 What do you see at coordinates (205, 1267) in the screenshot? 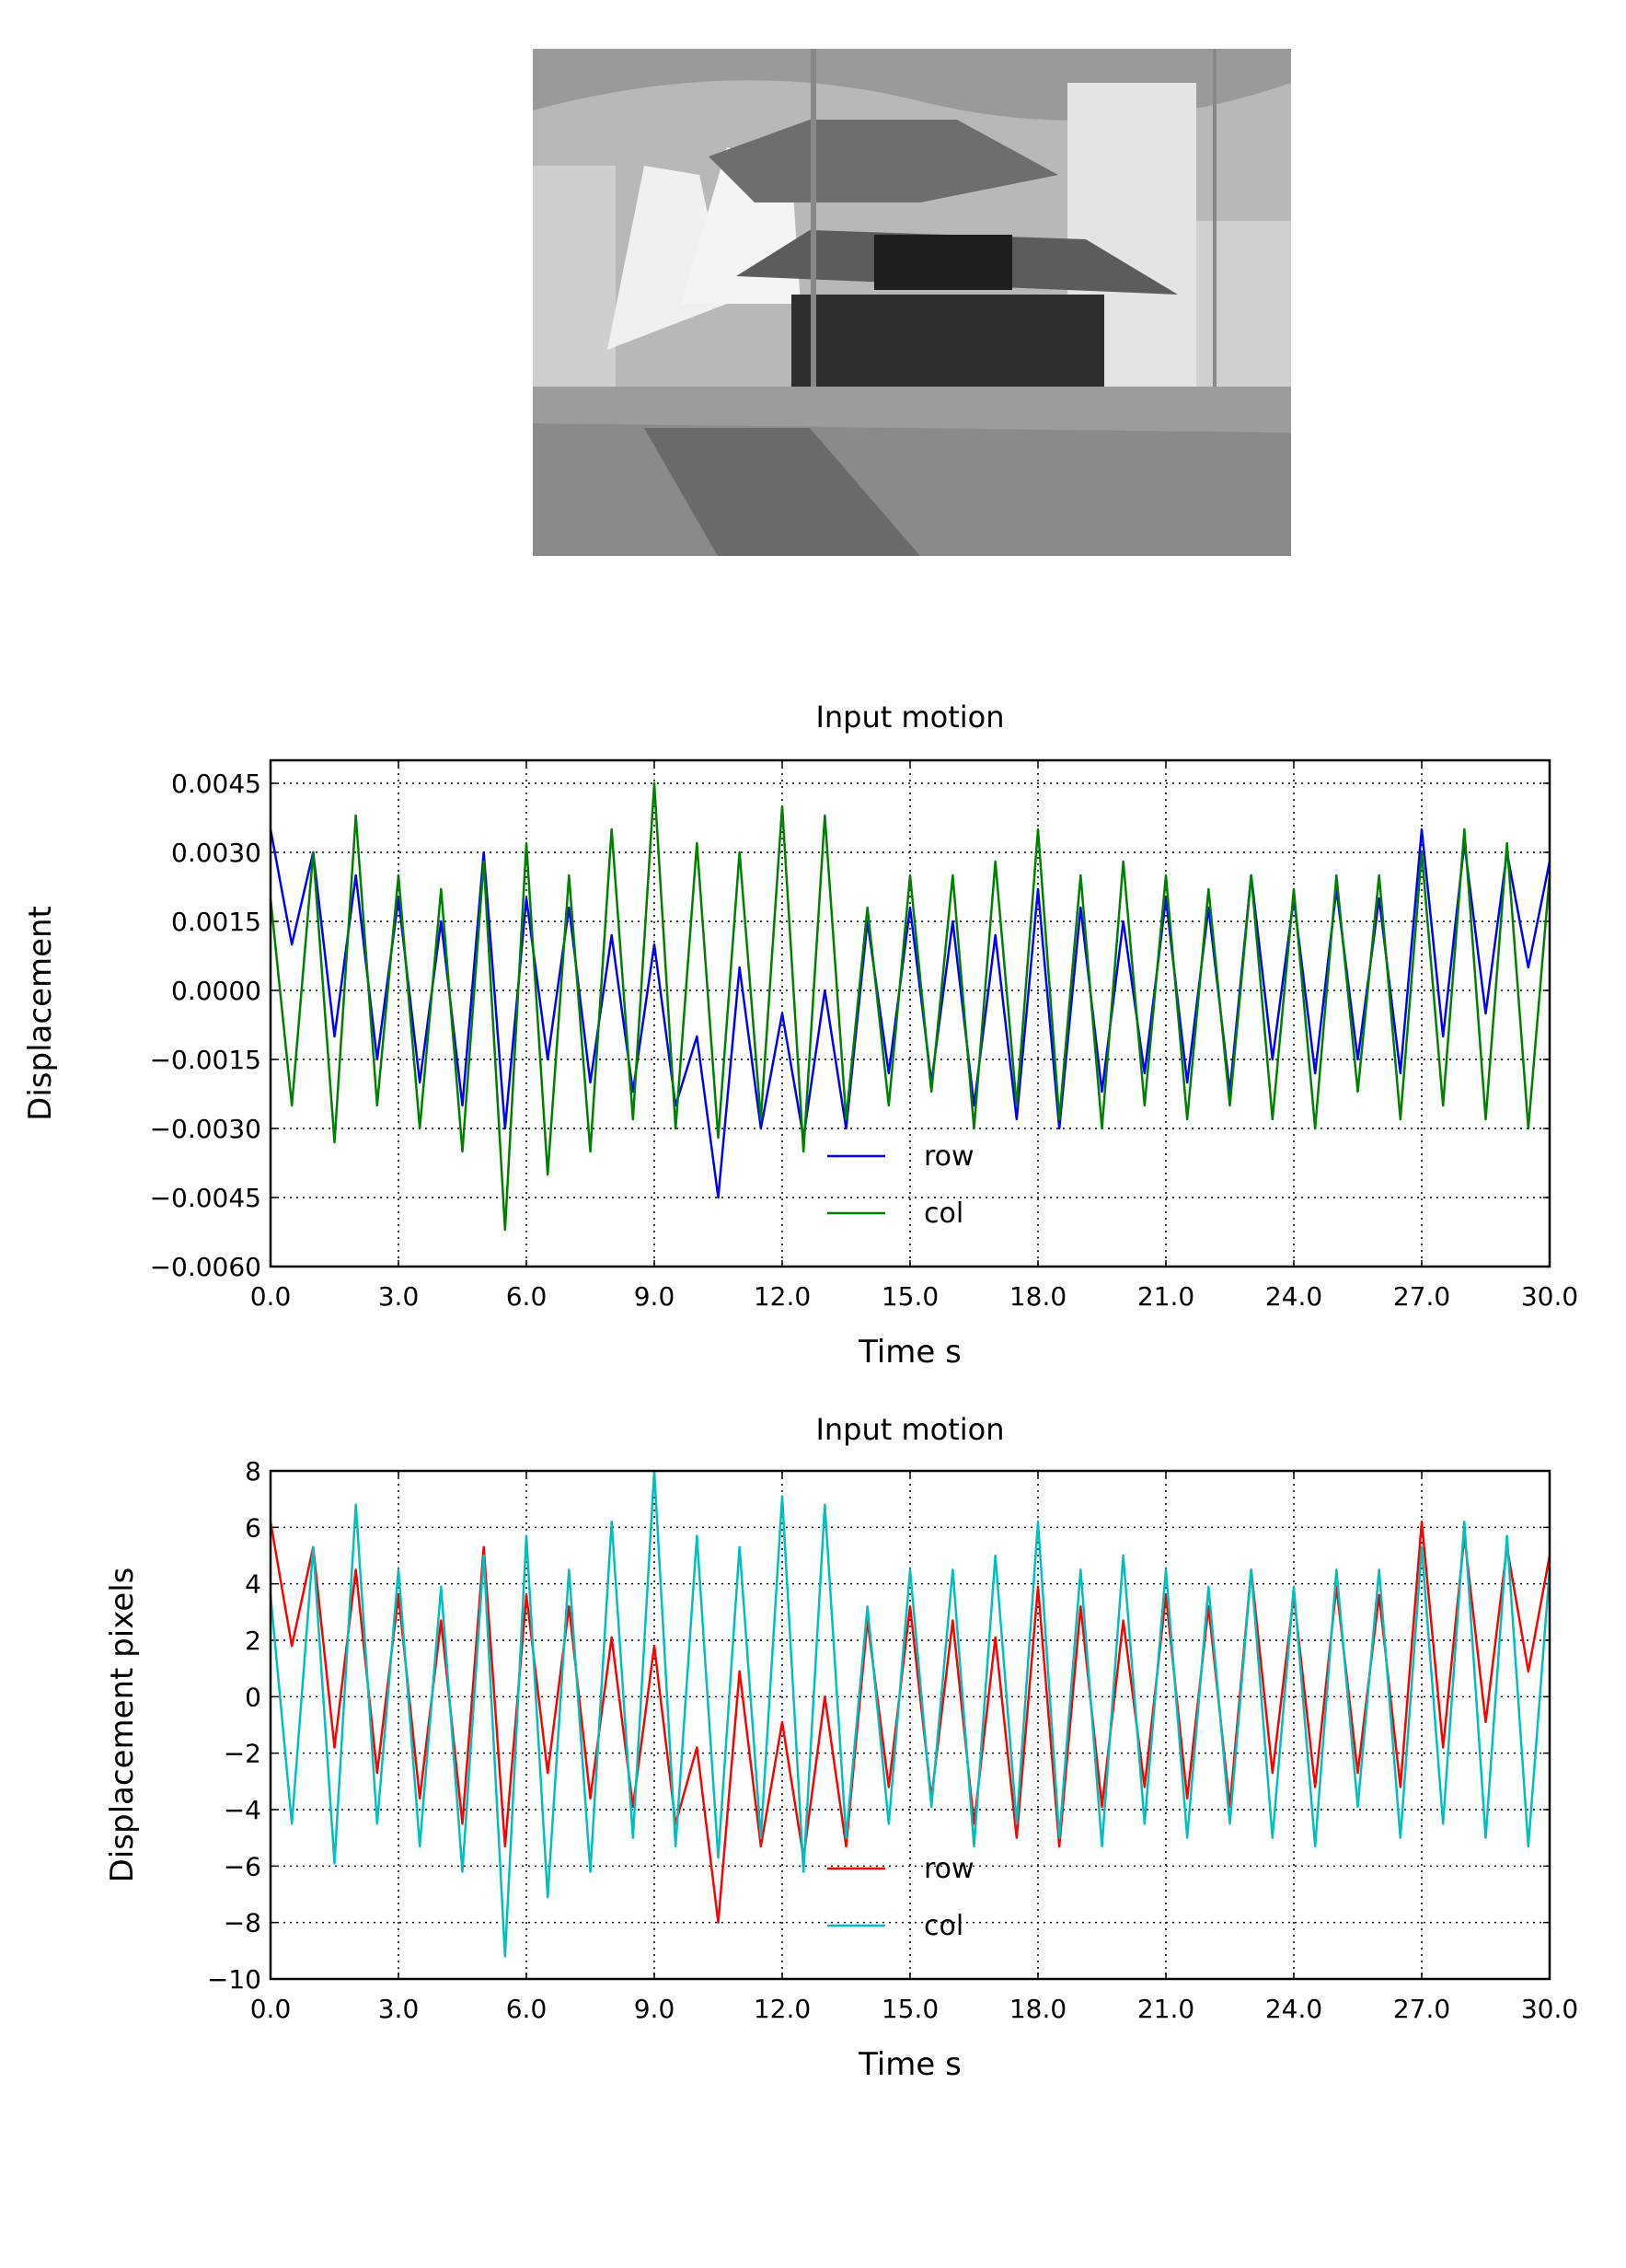
I see `y-tick-label: −0.0060` at bounding box center [205, 1267].